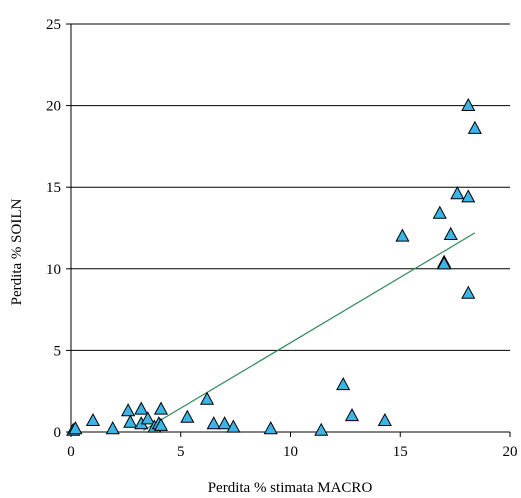 The width and height of the screenshot is (521, 498). Describe the element at coordinates (58, 433) in the screenshot. I see `y-tick-label: 0` at that location.